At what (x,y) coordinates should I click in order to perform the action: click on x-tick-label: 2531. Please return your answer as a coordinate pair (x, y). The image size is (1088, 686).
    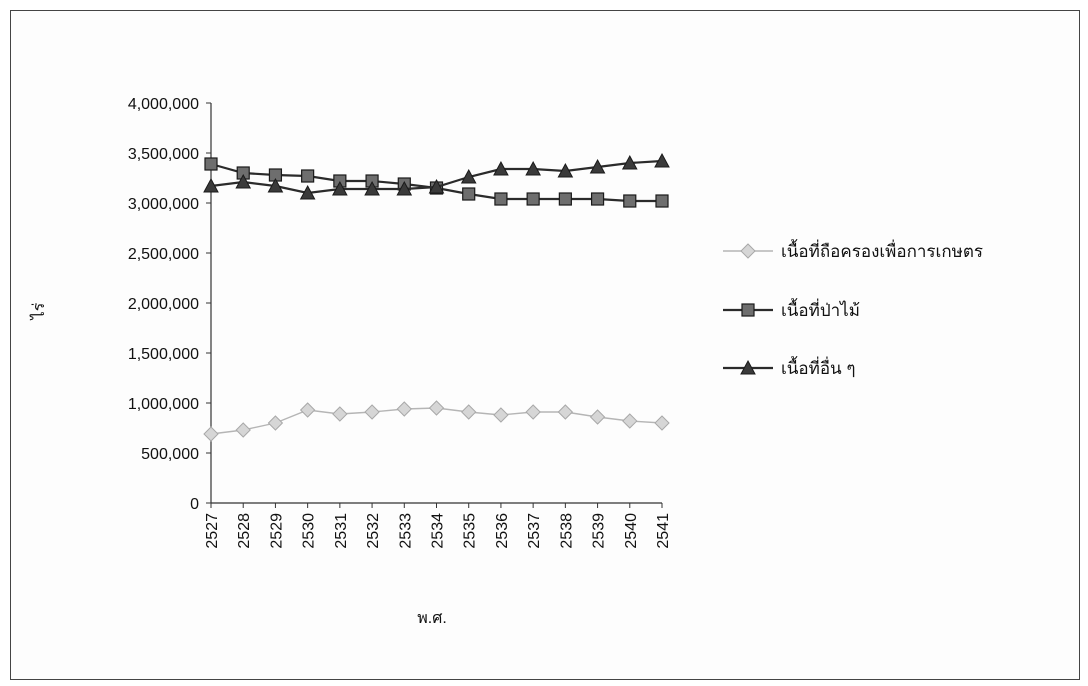
    Looking at the image, I should click on (341, 531).